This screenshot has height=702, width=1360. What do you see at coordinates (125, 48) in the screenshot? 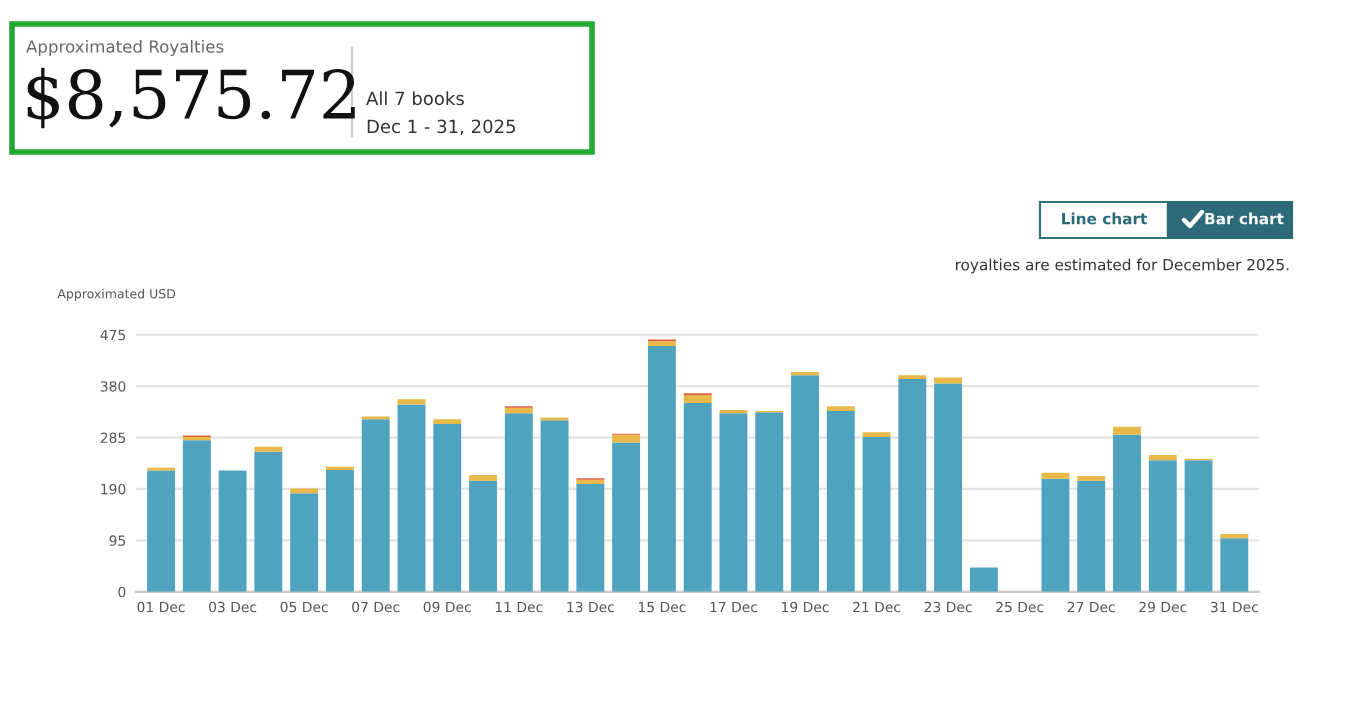
I see `text: Approximated Royalties` at bounding box center [125, 48].